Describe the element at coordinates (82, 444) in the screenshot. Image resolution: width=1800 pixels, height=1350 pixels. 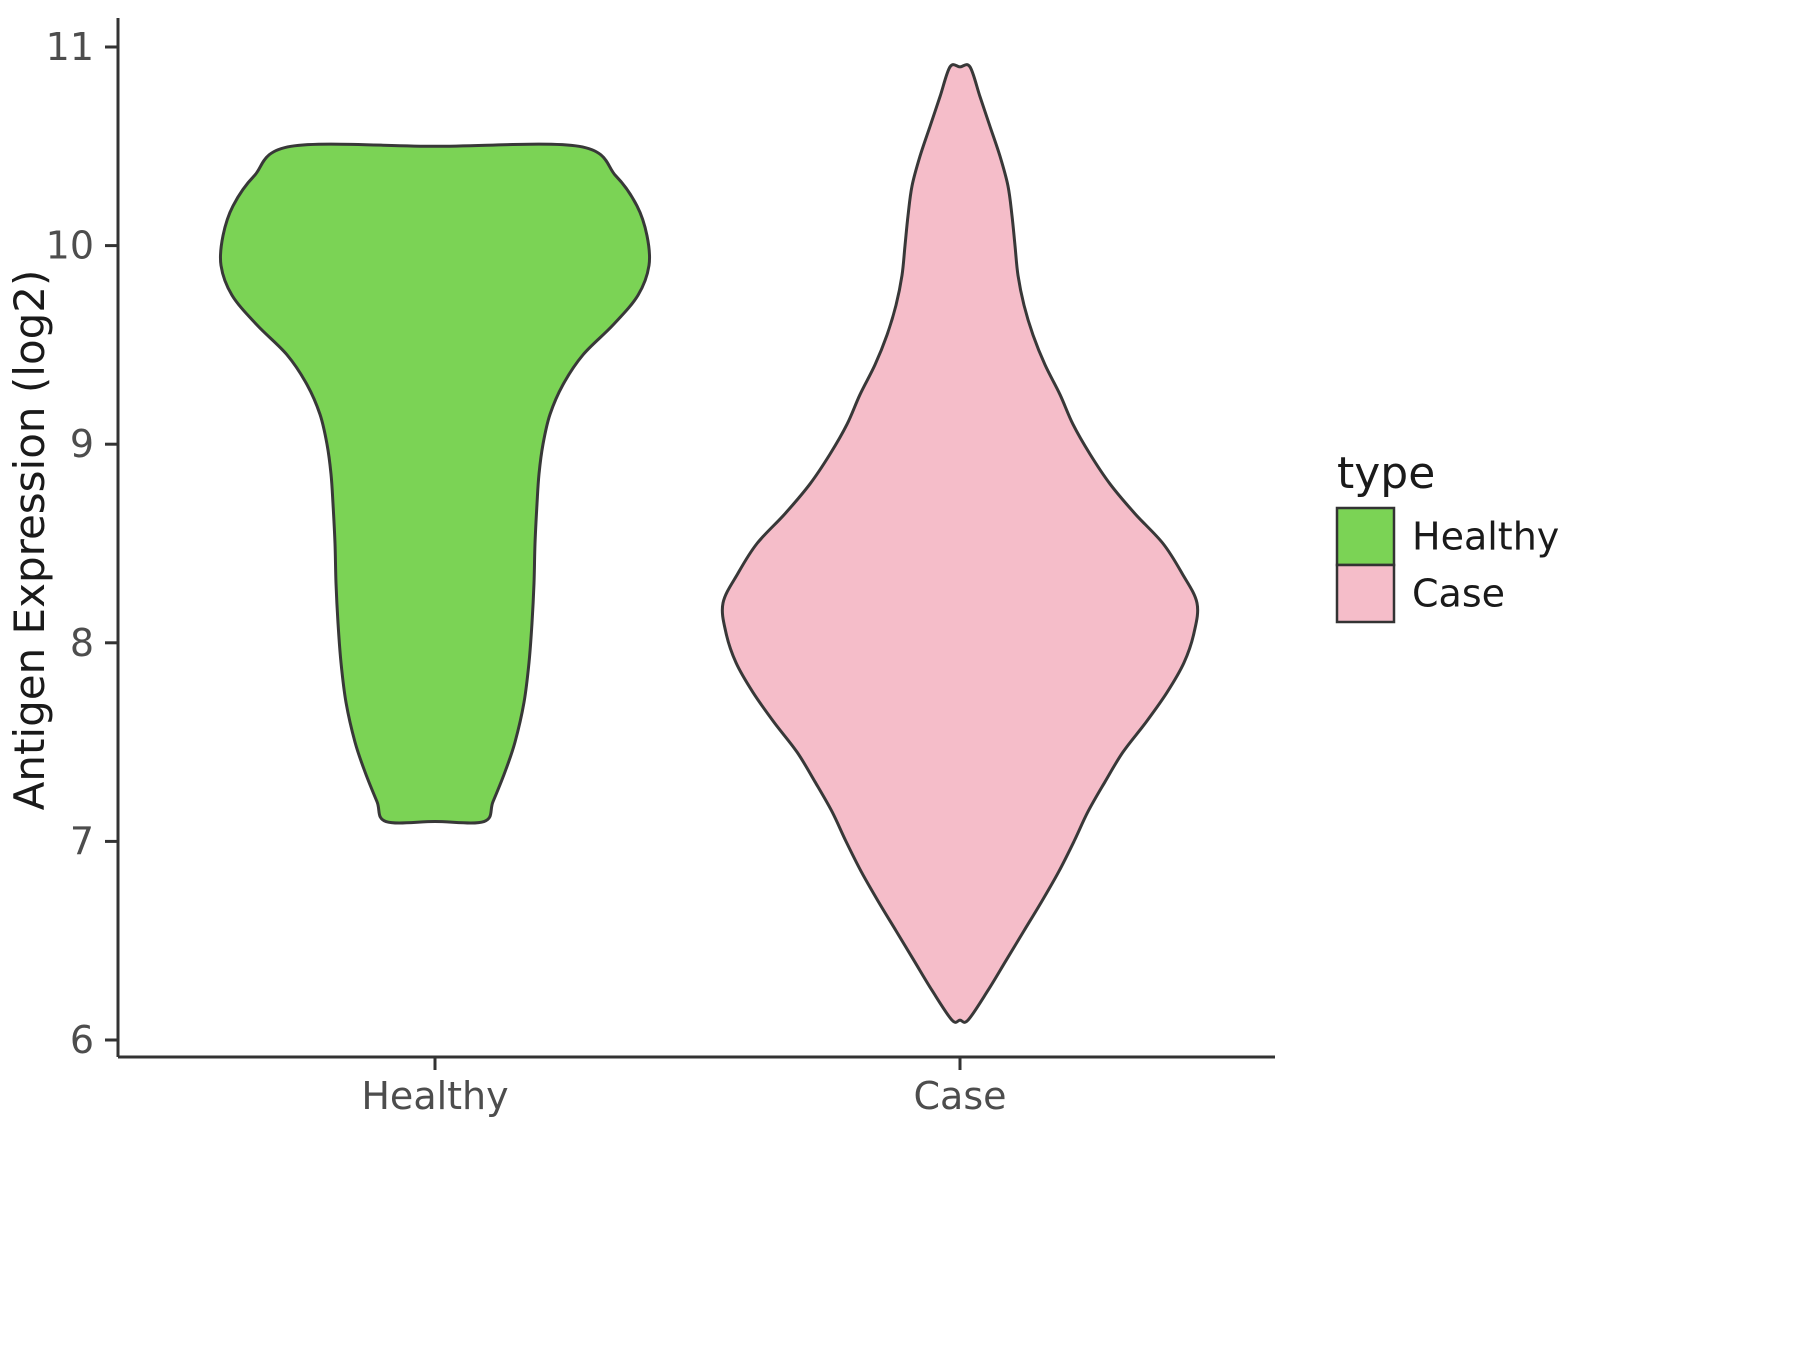
I see `y-tick-label: 9` at that location.